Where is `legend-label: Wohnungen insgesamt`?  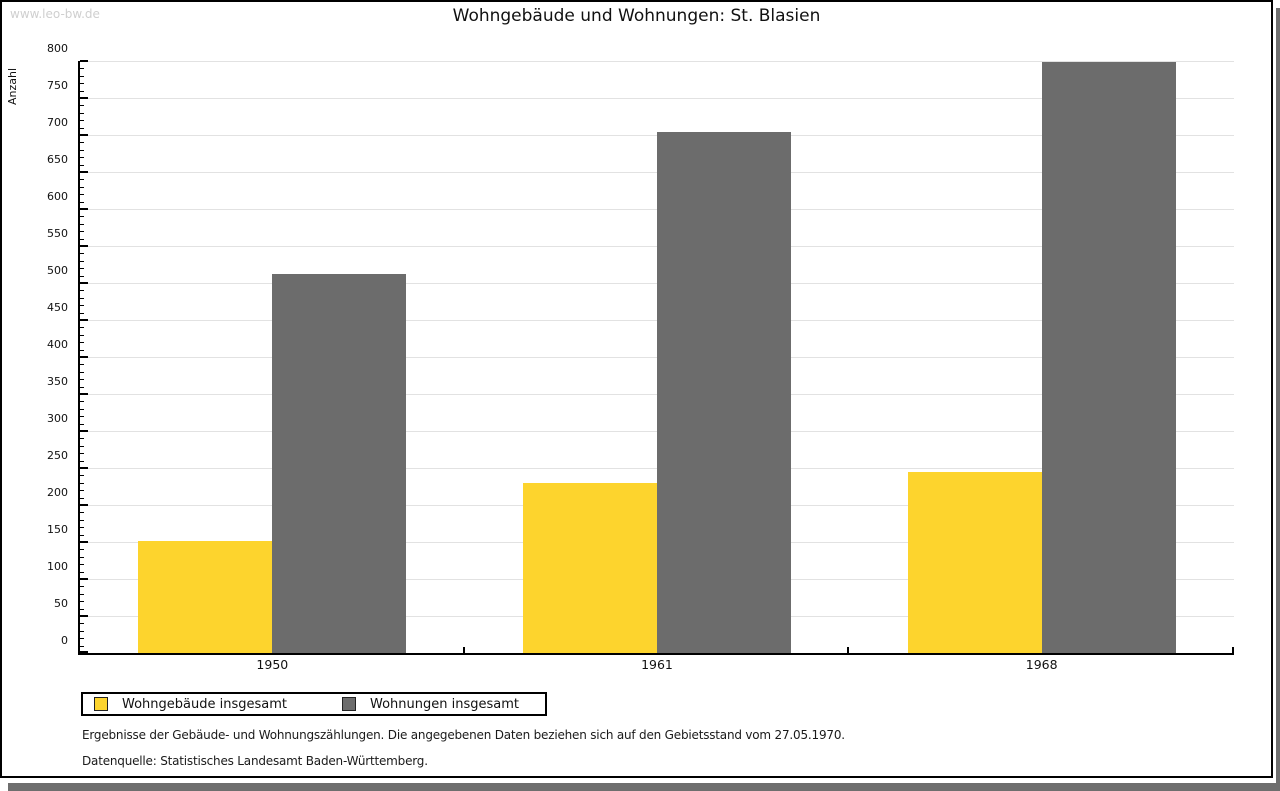 legend-label: Wohnungen insgesamt is located at coordinates (444, 704).